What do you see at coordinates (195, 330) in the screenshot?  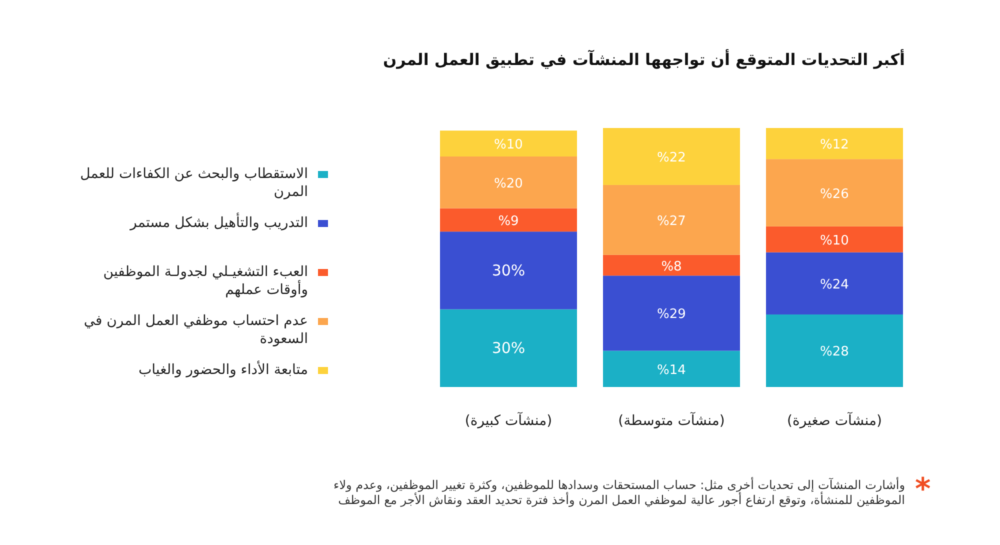 I see `legend-label: عدم احتساب موظفي العمل المرن في السعودة` at bounding box center [195, 330].